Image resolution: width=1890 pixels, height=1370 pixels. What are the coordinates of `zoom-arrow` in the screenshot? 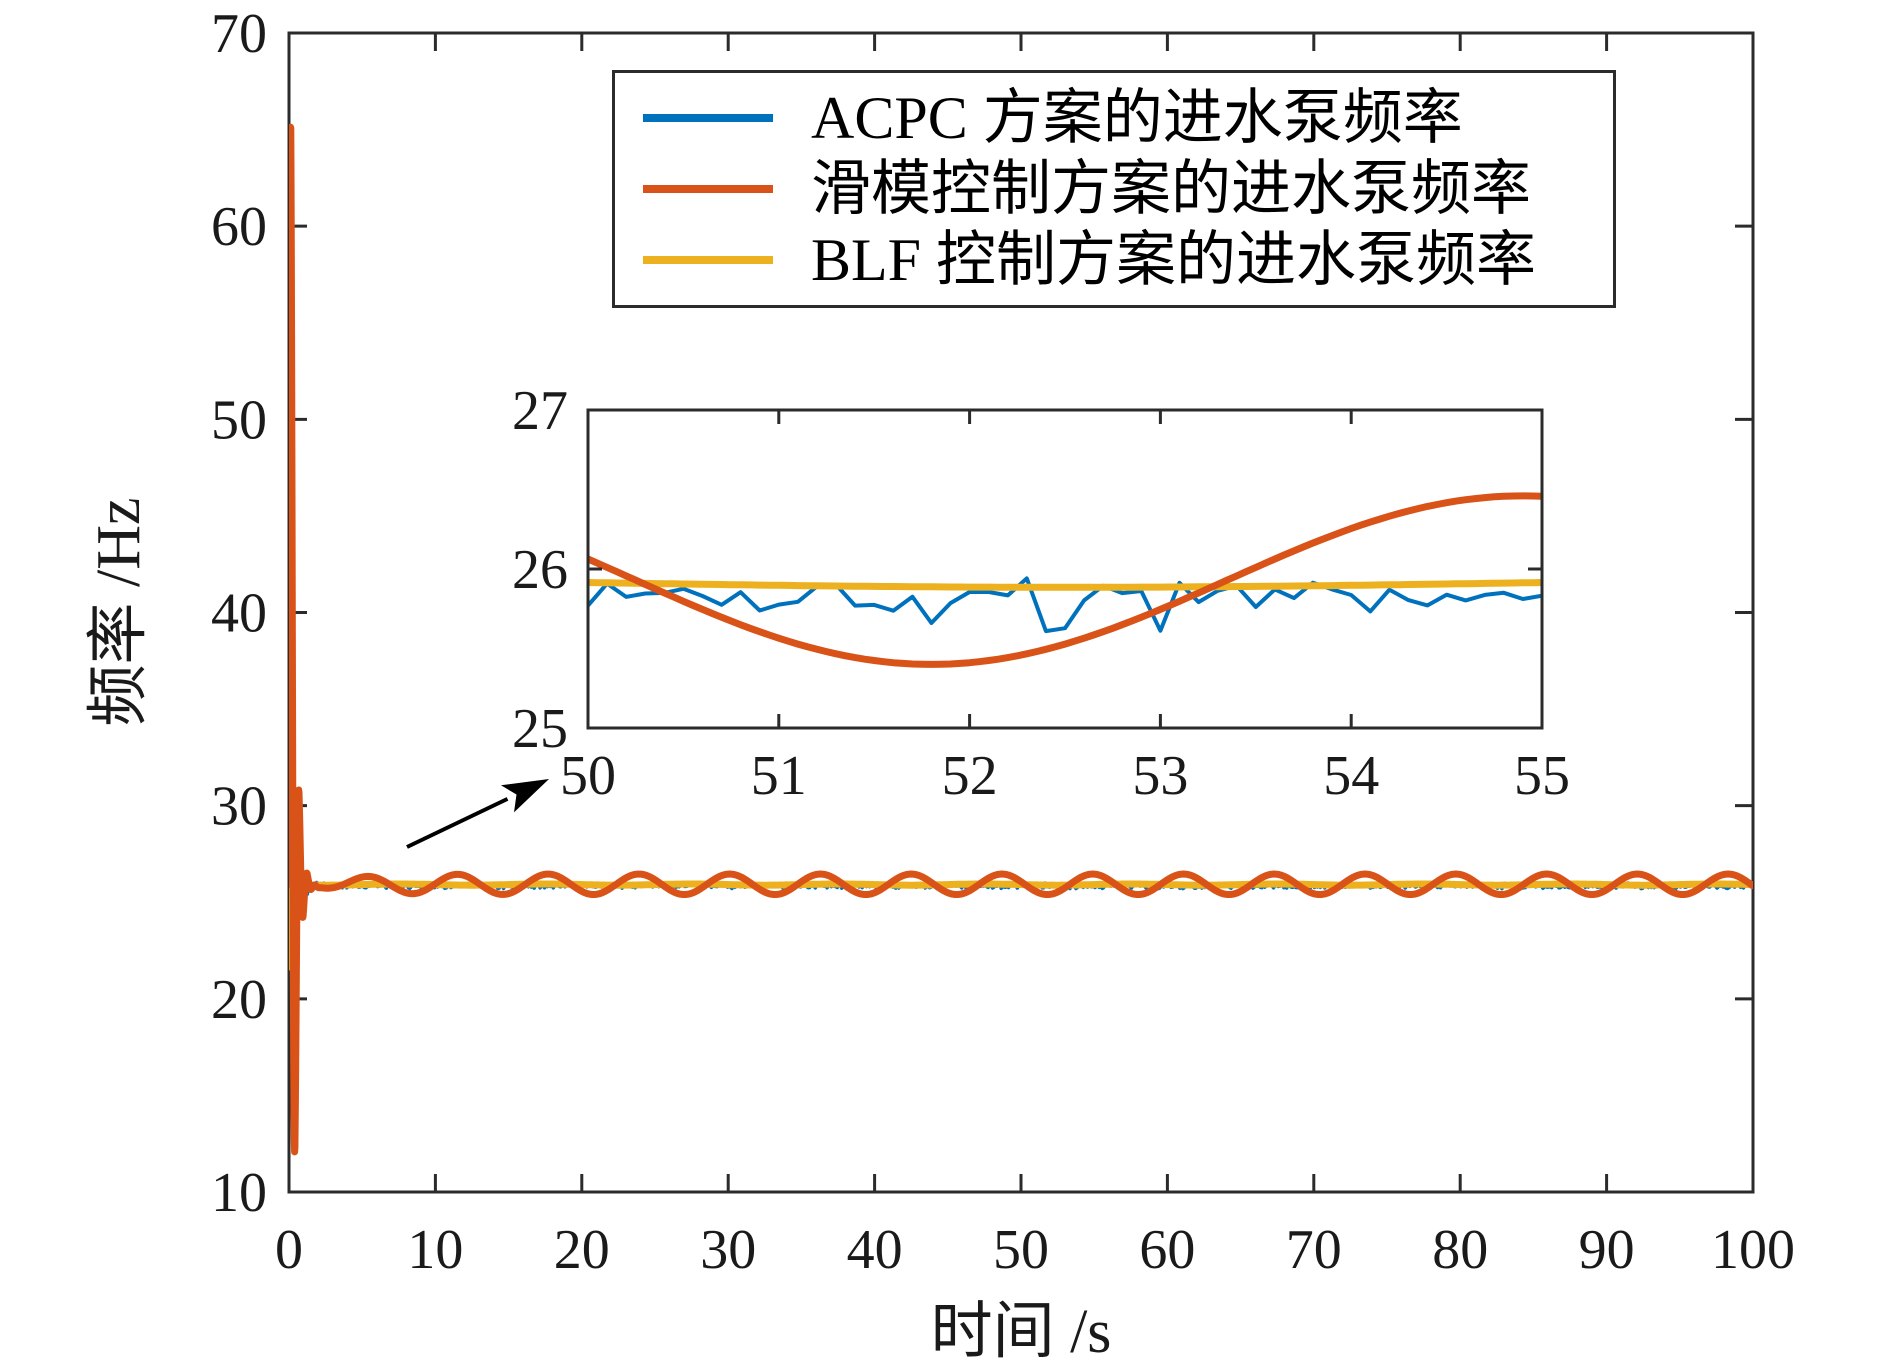 It's located at (477, 814).